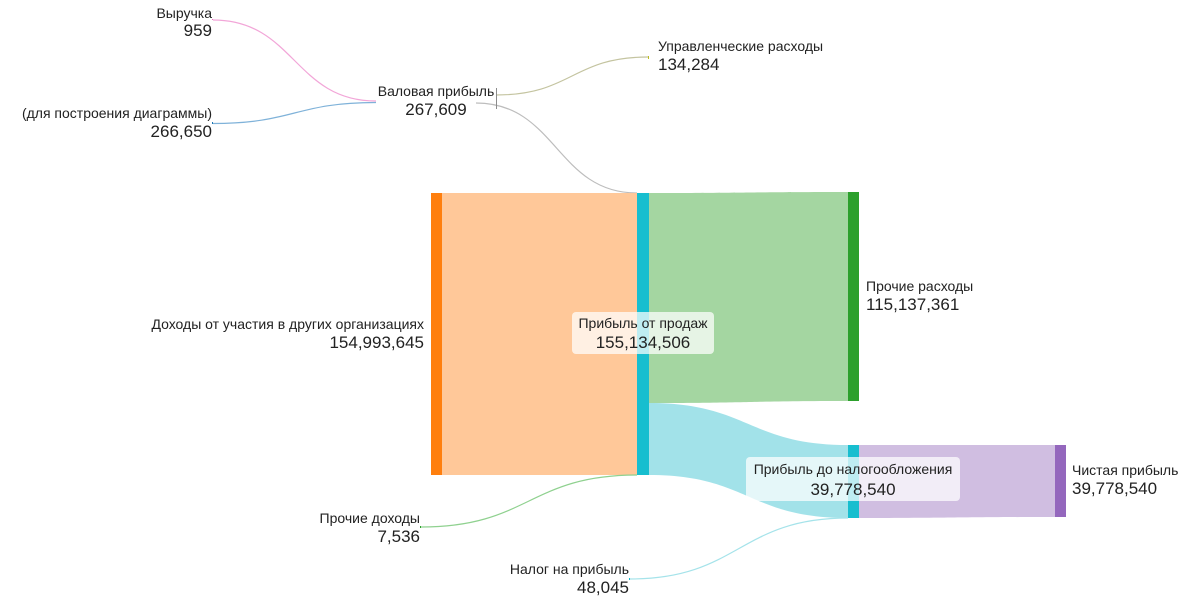  I want to click on sankey-node-gross, so click(496, 98).